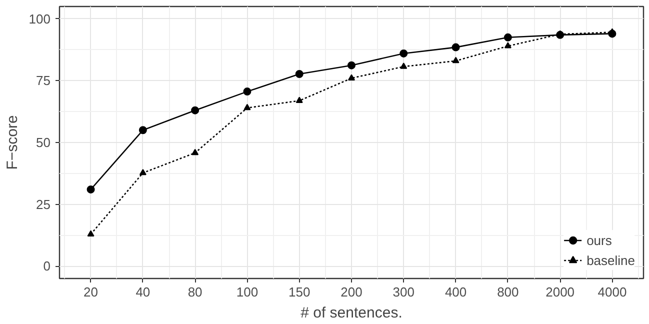 This screenshot has height=324, width=649. I want to click on x-tick-label: 800, so click(508, 292).